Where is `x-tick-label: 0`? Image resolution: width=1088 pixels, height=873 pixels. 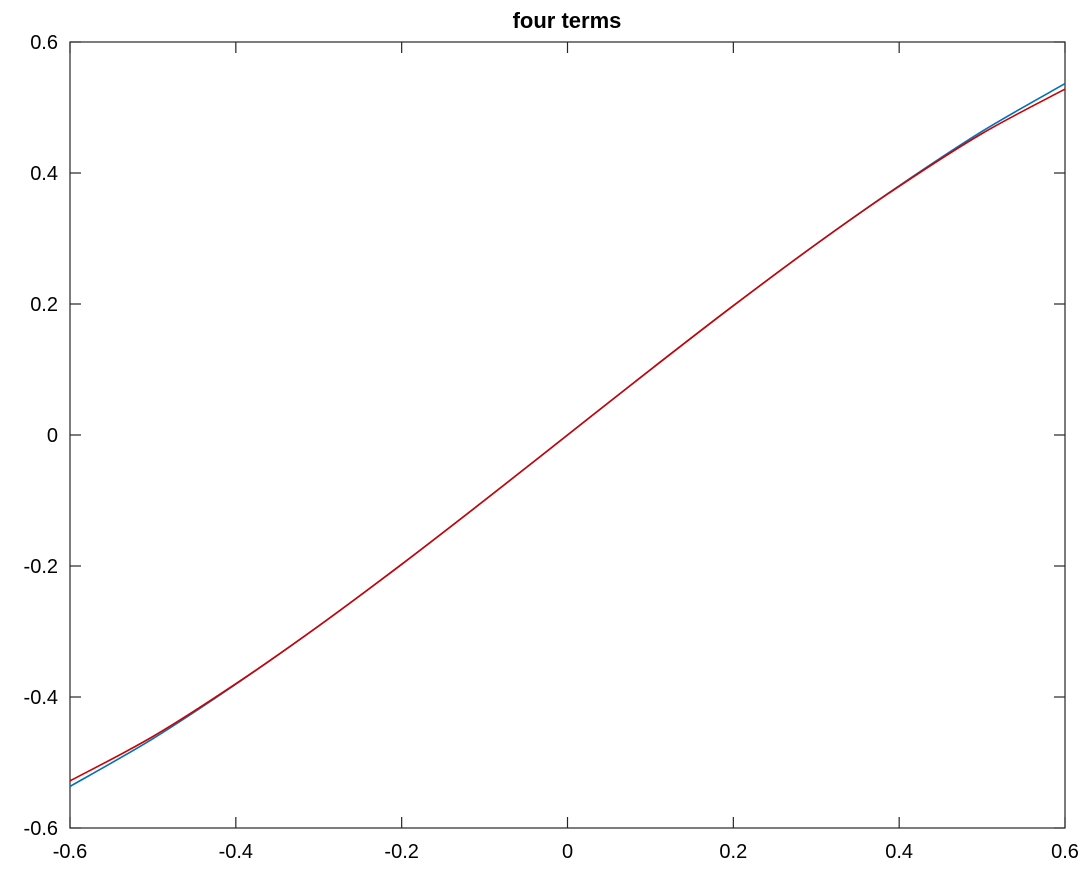
x-tick-label: 0 is located at coordinates (567, 852).